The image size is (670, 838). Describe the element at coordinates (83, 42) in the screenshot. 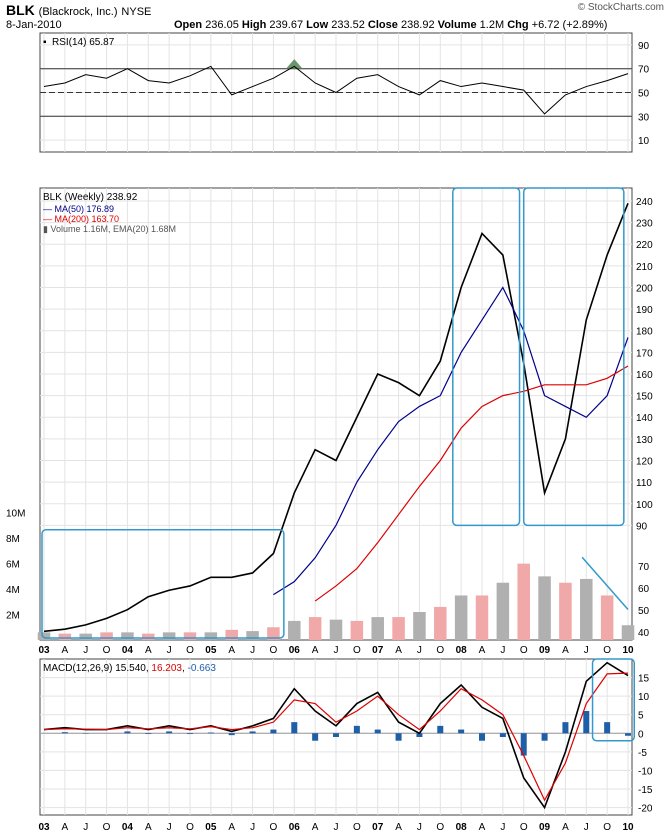

I see `rsi-legend: RSI(14) 65.87` at that location.